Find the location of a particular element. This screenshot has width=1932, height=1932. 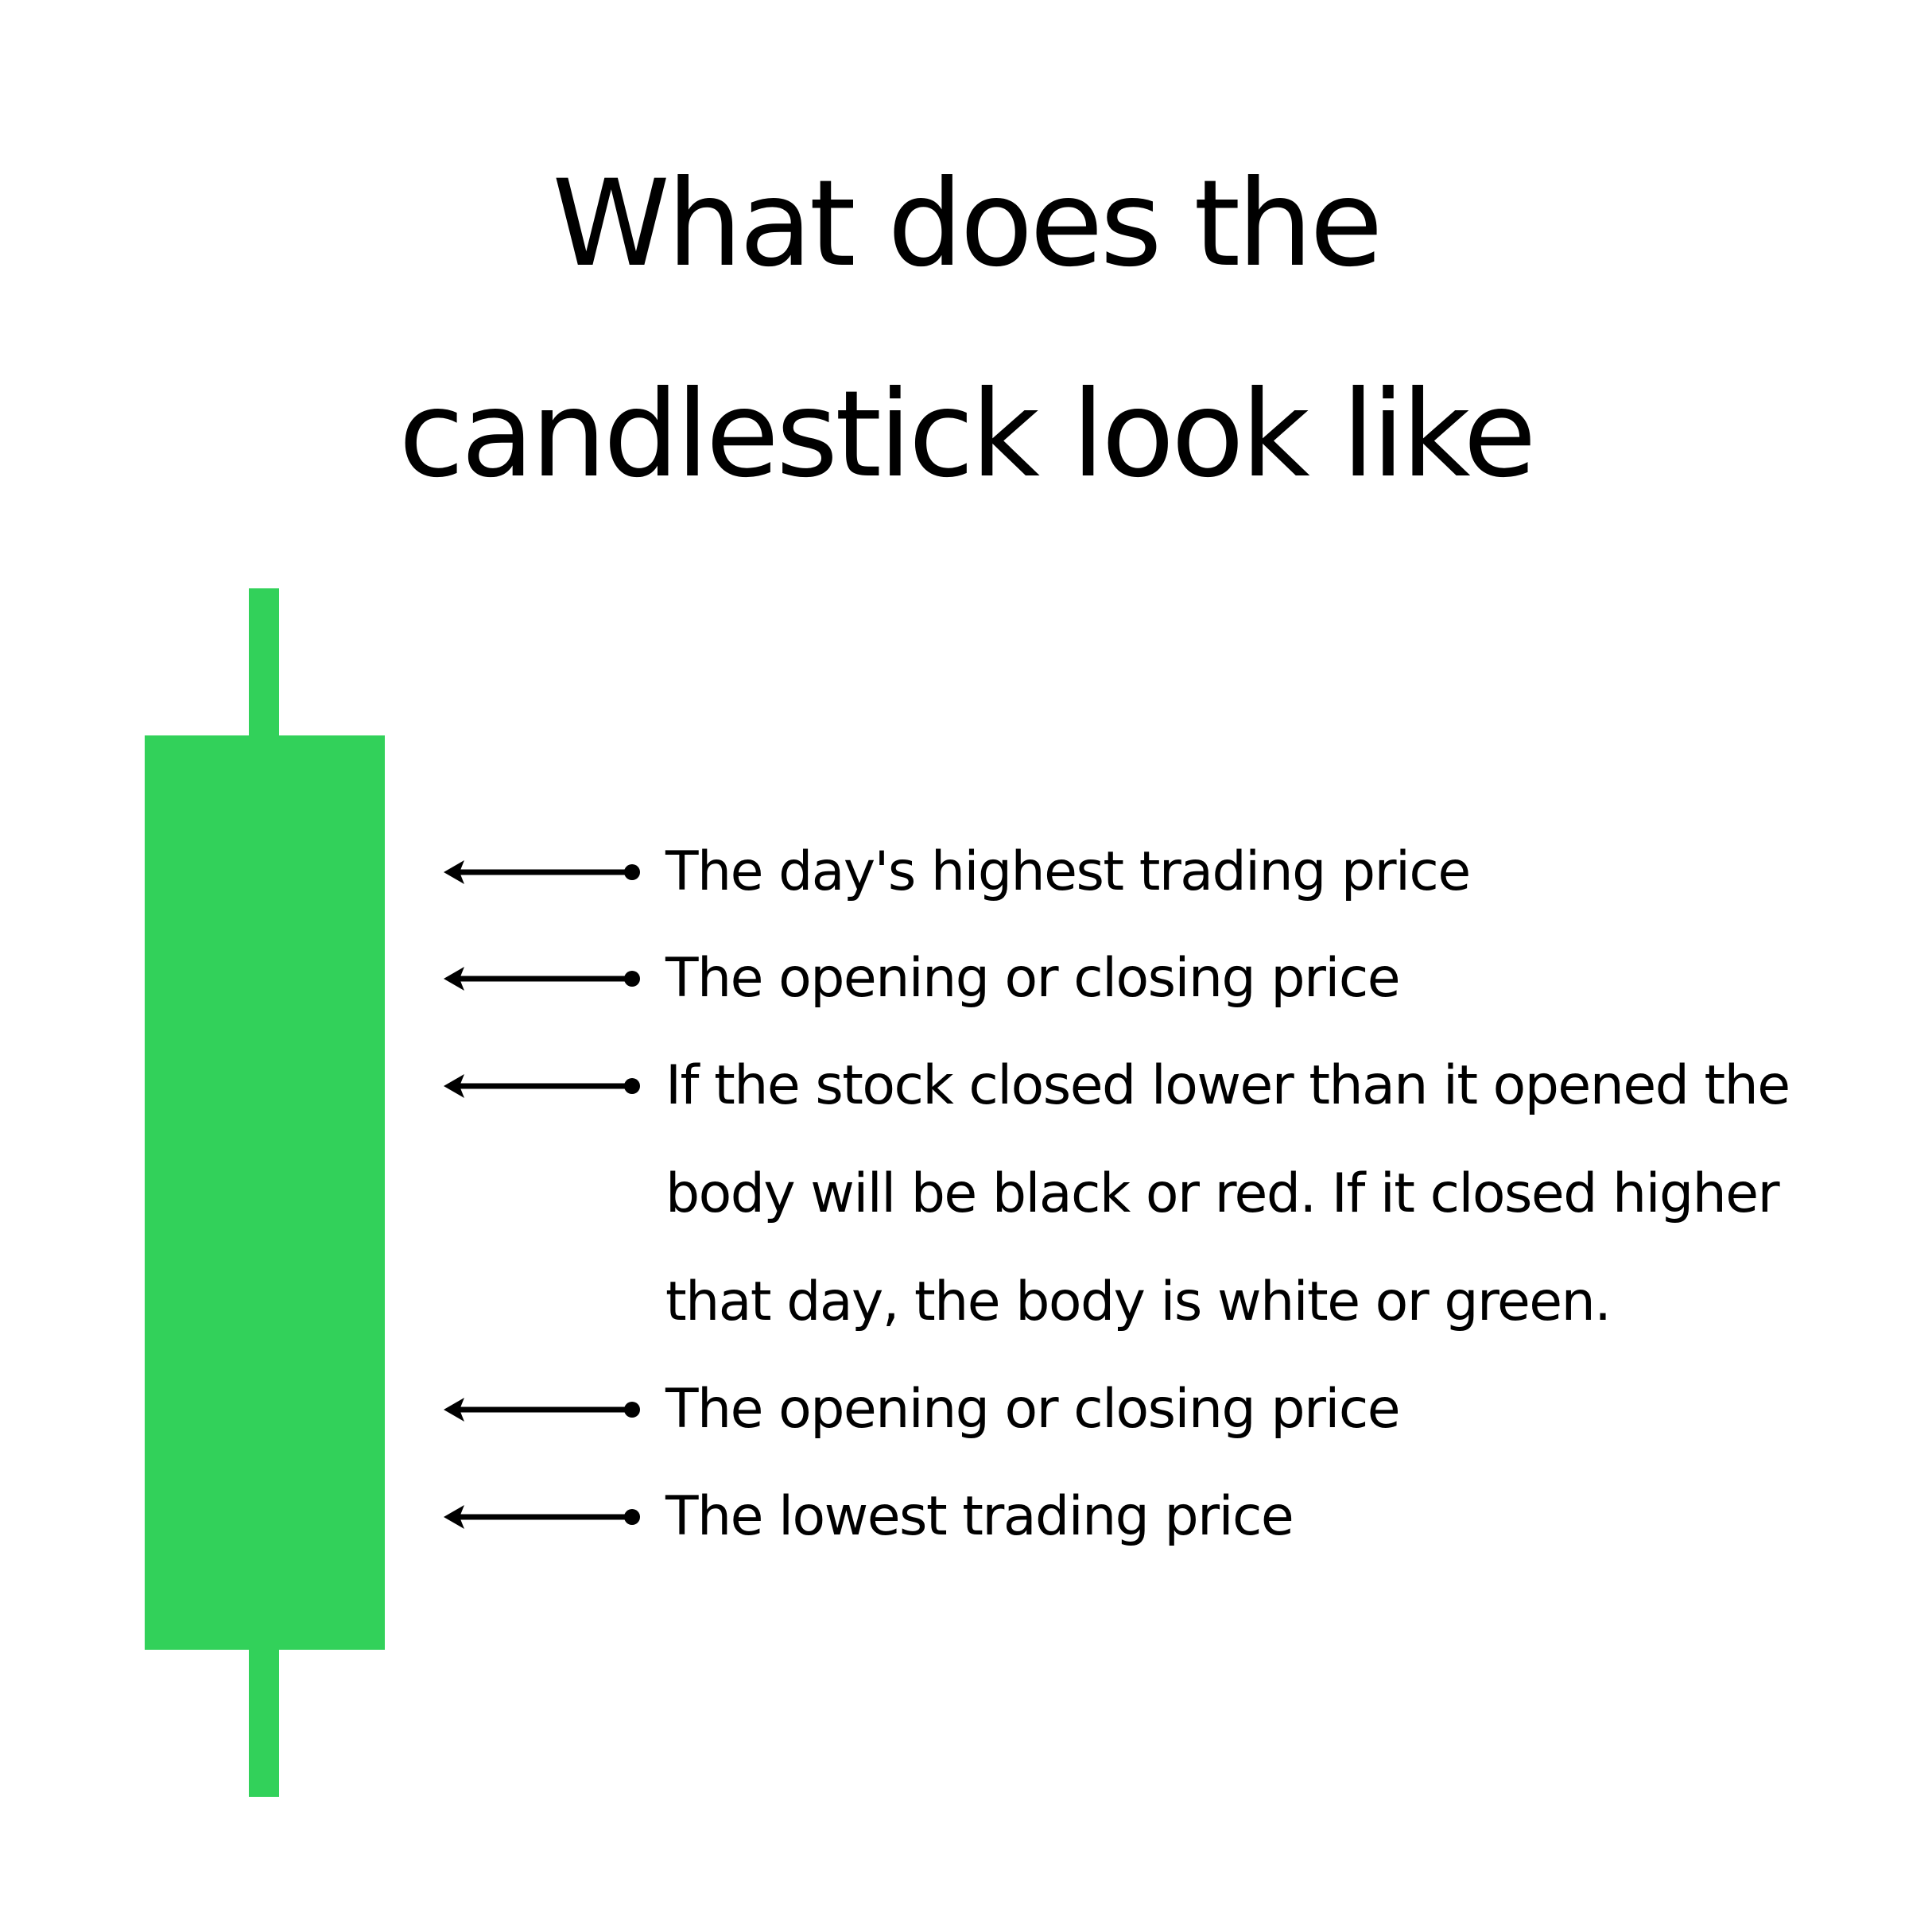

arrow-low is located at coordinates (542, 1517).